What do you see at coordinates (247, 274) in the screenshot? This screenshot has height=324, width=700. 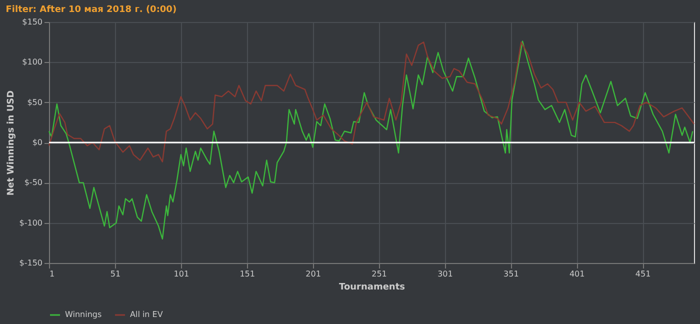 I see `x-tick-label: 151` at bounding box center [247, 274].